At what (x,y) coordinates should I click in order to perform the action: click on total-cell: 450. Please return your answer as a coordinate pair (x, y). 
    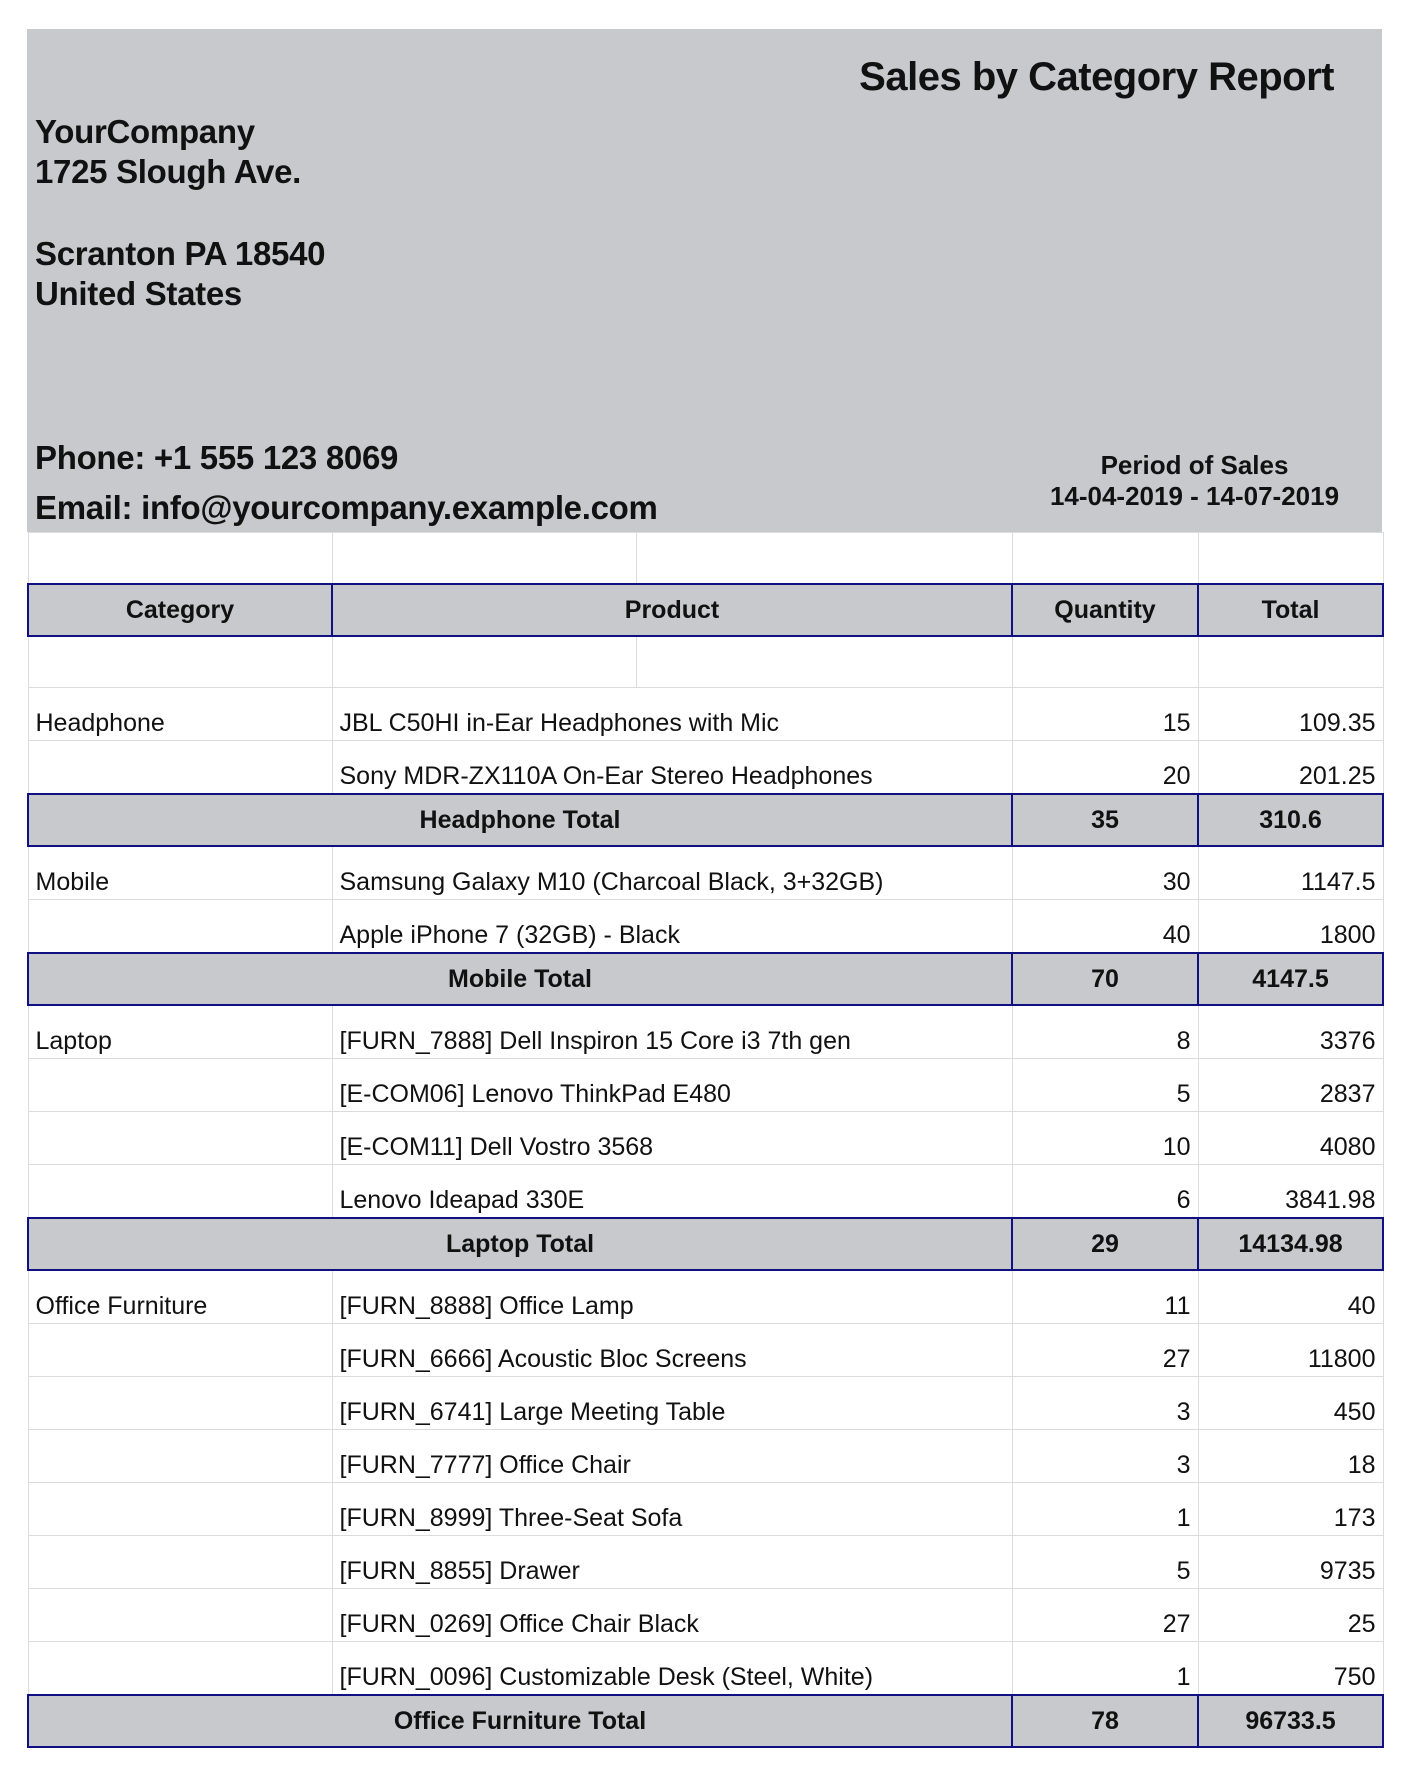
    Looking at the image, I should click on (1290, 1403).